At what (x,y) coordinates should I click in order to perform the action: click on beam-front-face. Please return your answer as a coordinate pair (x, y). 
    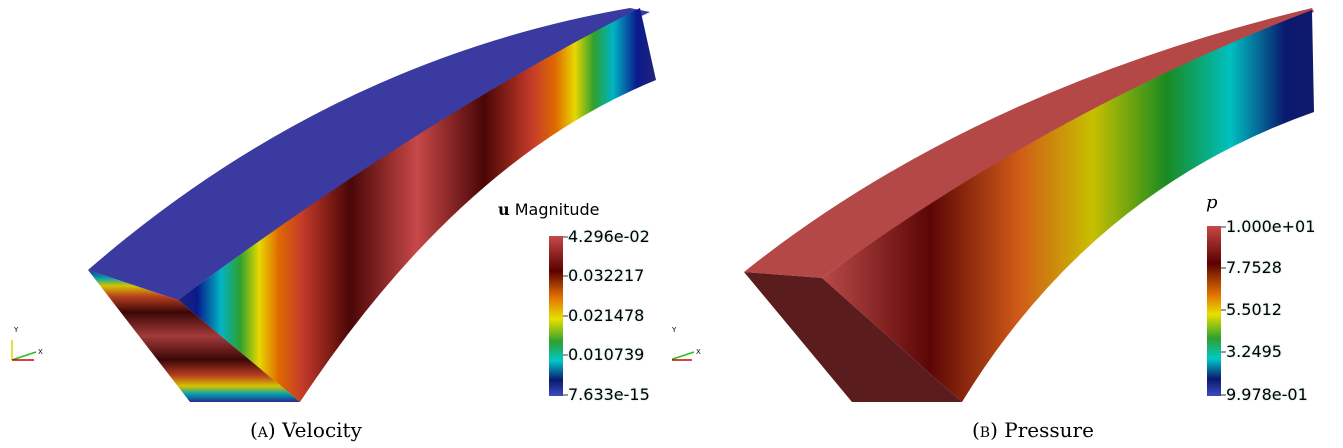
    Looking at the image, I should click on (194, 336).